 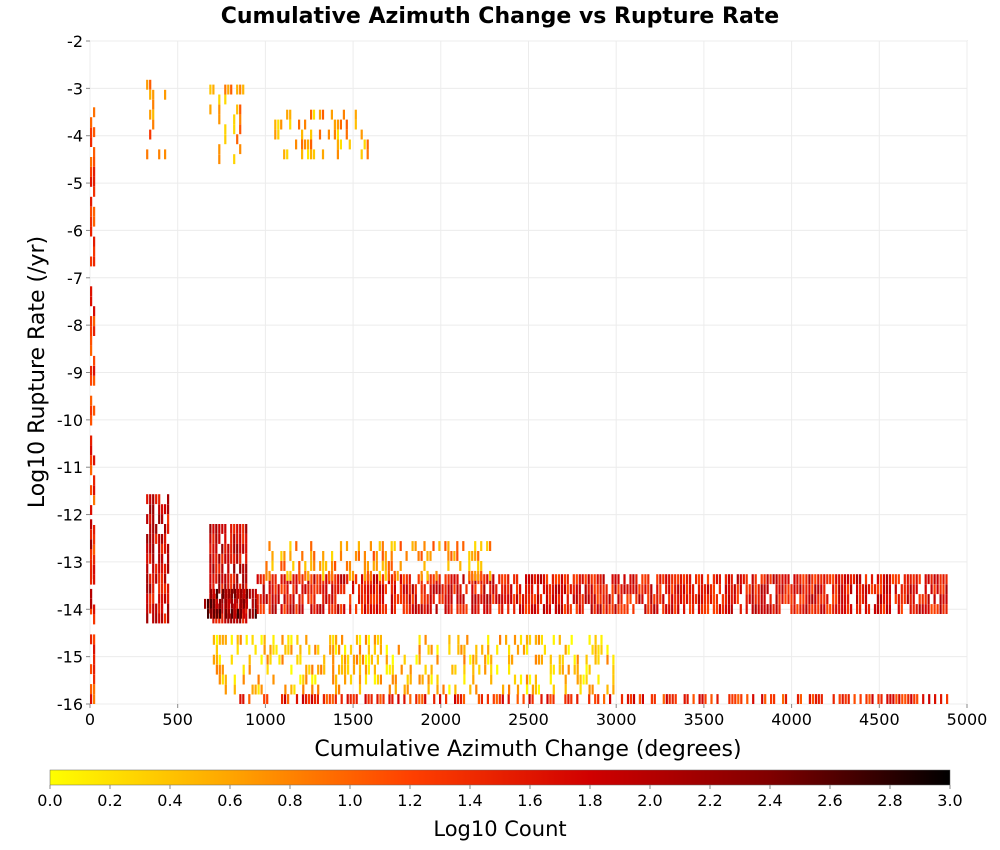 What do you see at coordinates (70, 609) in the screenshot?
I see `y-tick-label: -14` at bounding box center [70, 609].